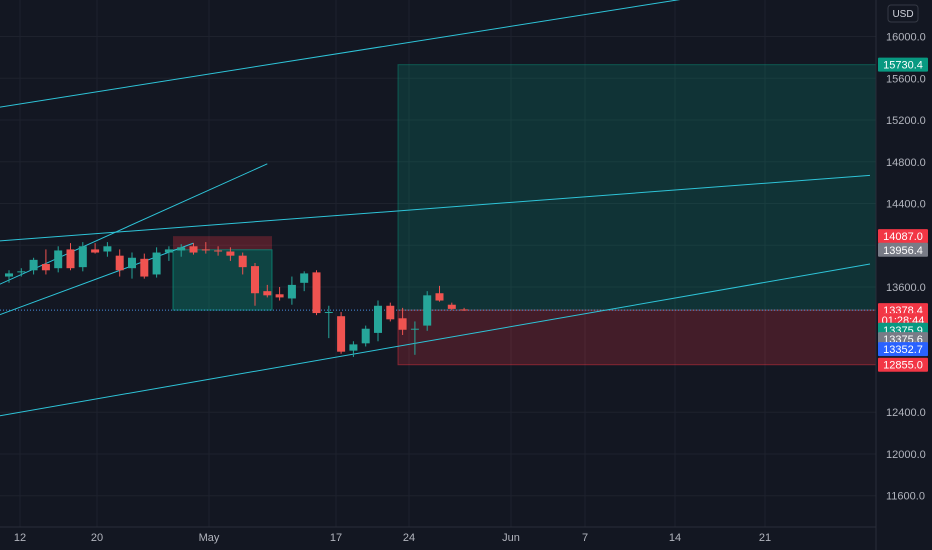 The height and width of the screenshot is (550, 932). What do you see at coordinates (905, 497) in the screenshot?
I see `y-tick-label: 11600.0` at bounding box center [905, 497].